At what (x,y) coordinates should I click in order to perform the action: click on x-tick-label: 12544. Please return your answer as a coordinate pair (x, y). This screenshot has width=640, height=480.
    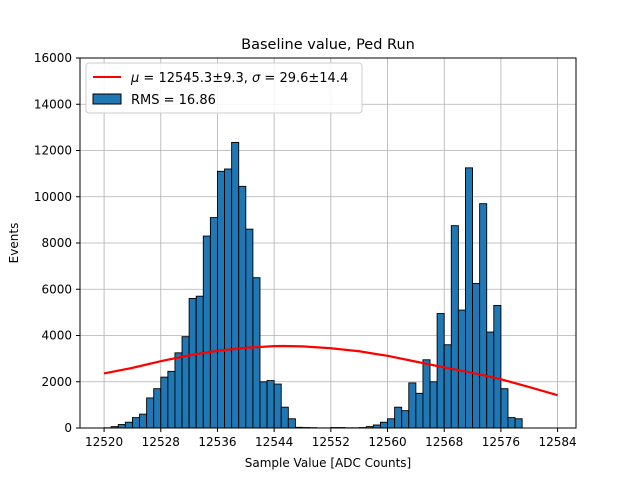
    Looking at the image, I should click on (274, 442).